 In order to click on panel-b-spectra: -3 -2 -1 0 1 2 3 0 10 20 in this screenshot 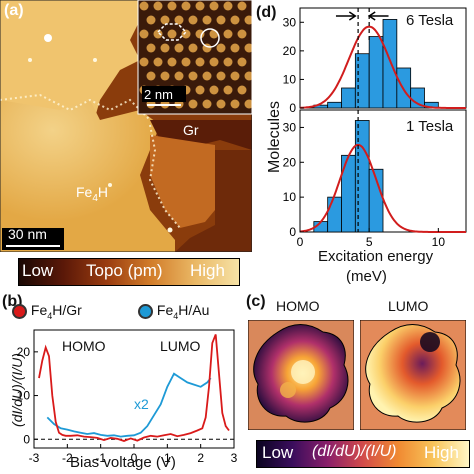, I will do `click(127, 397)`.